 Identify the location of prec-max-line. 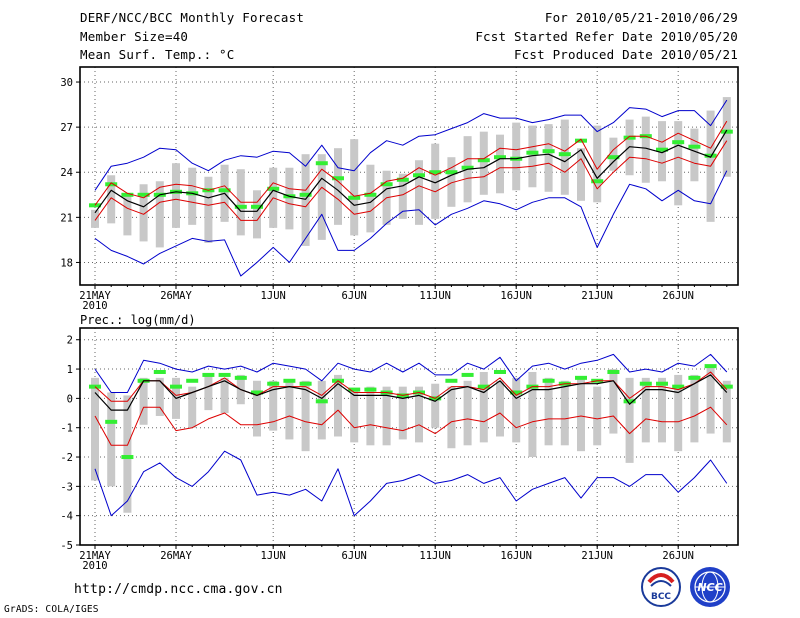
(411, 373).